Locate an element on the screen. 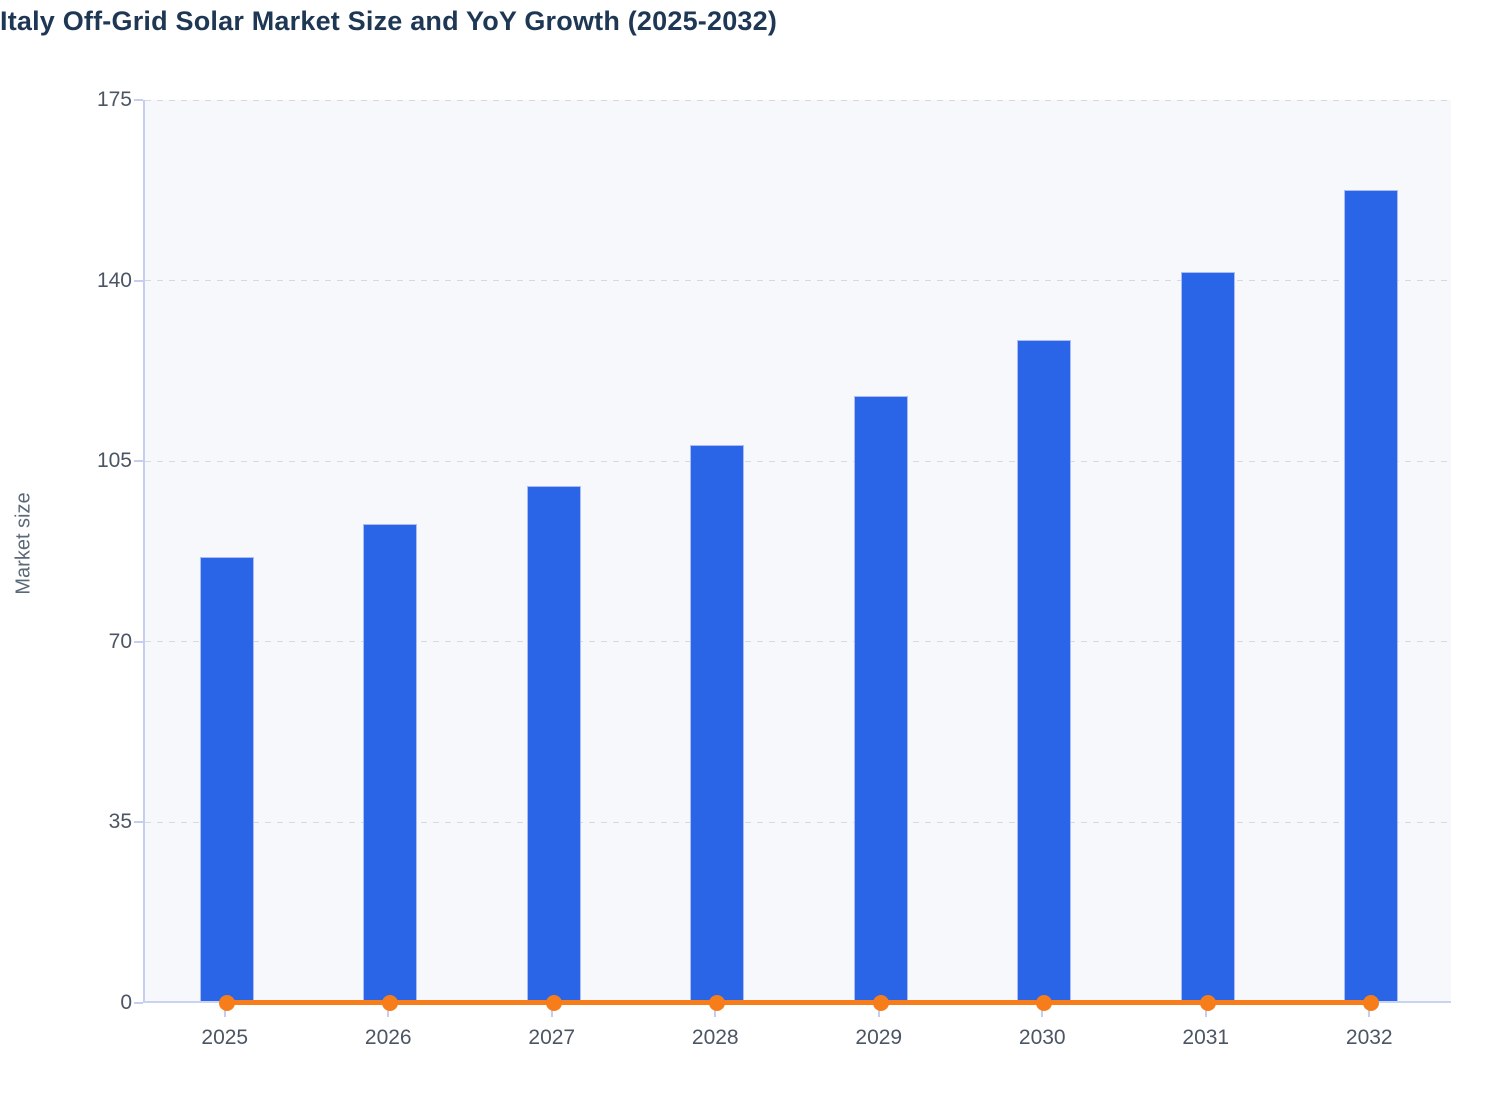  x-tick-mark-2029 is located at coordinates (878, 1011).